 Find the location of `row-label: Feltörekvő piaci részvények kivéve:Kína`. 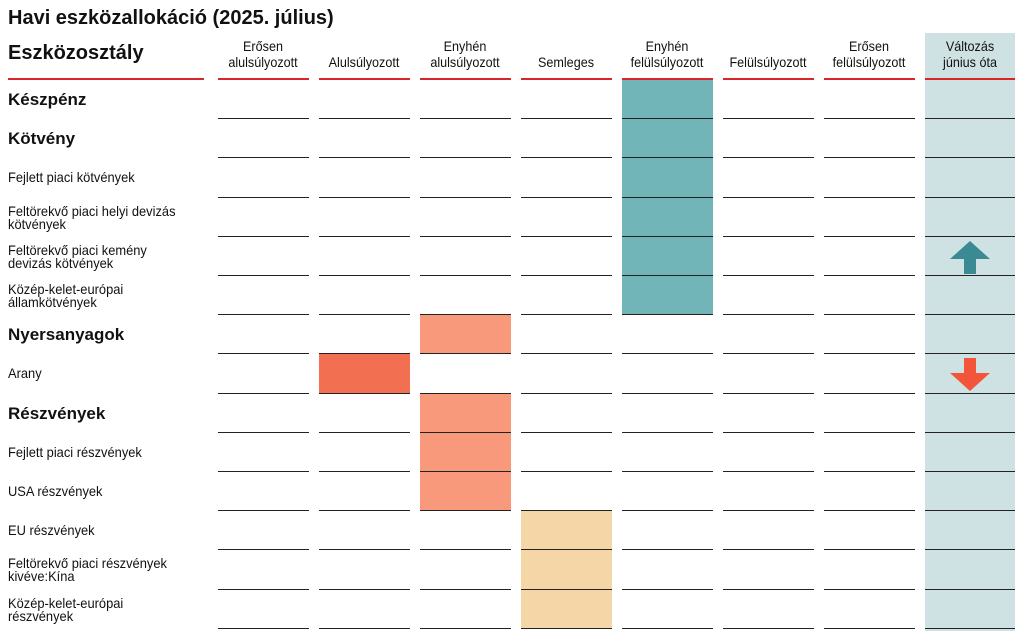

row-label: Feltörekvő piaci részvények kivéve:Kína is located at coordinates (87, 570).